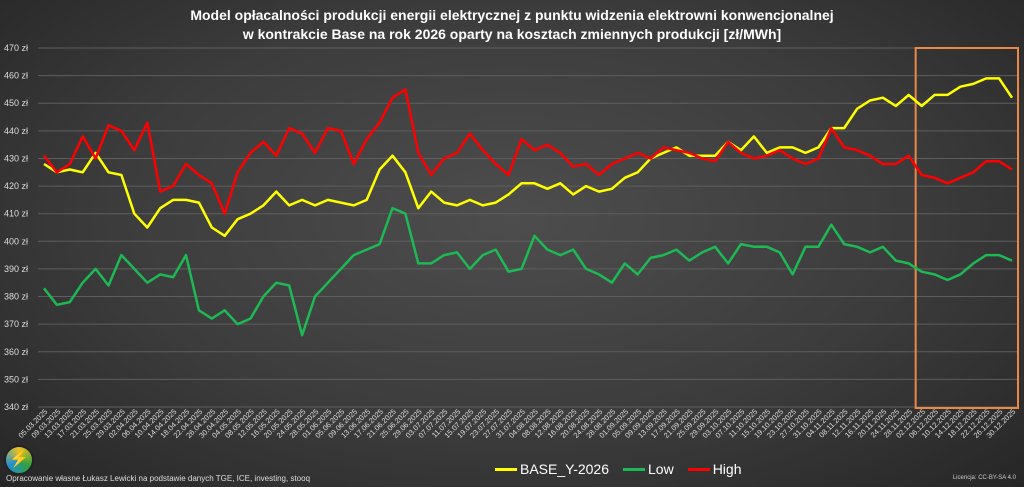 This screenshot has width=1024, height=487. I want to click on y-tick-label: 430 zł, so click(16, 158).